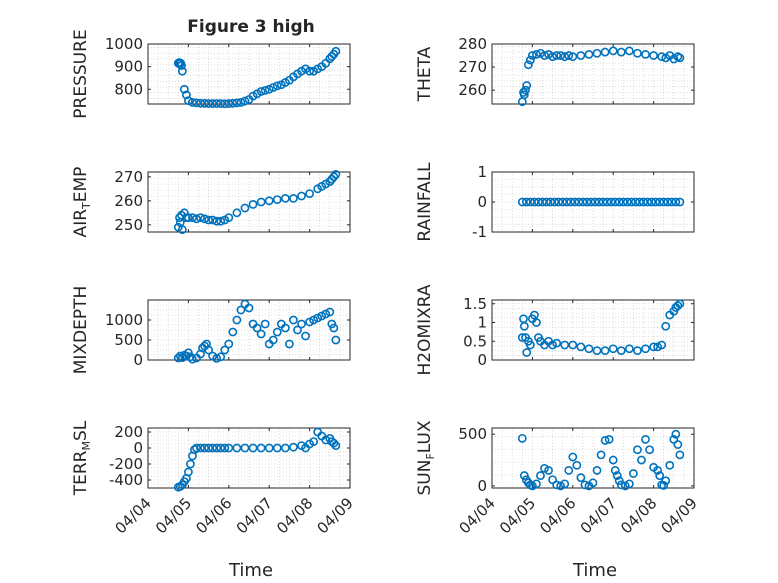 This screenshot has width=778, height=583. Describe the element at coordinates (81, 223) in the screenshot. I see `y-axis-label-main: AIR` at that location.